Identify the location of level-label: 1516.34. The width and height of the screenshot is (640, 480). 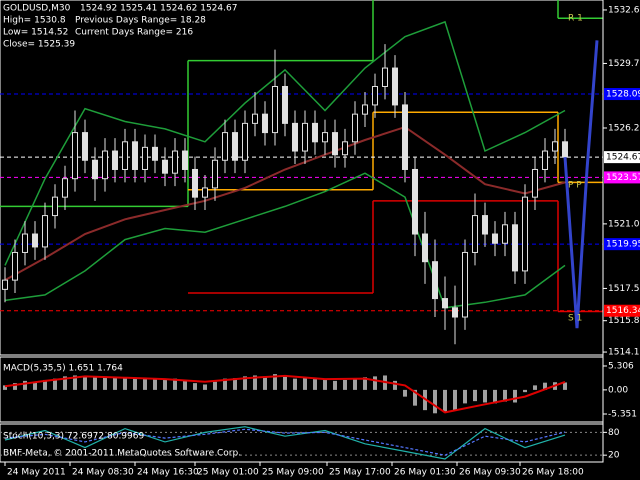
(623, 311).